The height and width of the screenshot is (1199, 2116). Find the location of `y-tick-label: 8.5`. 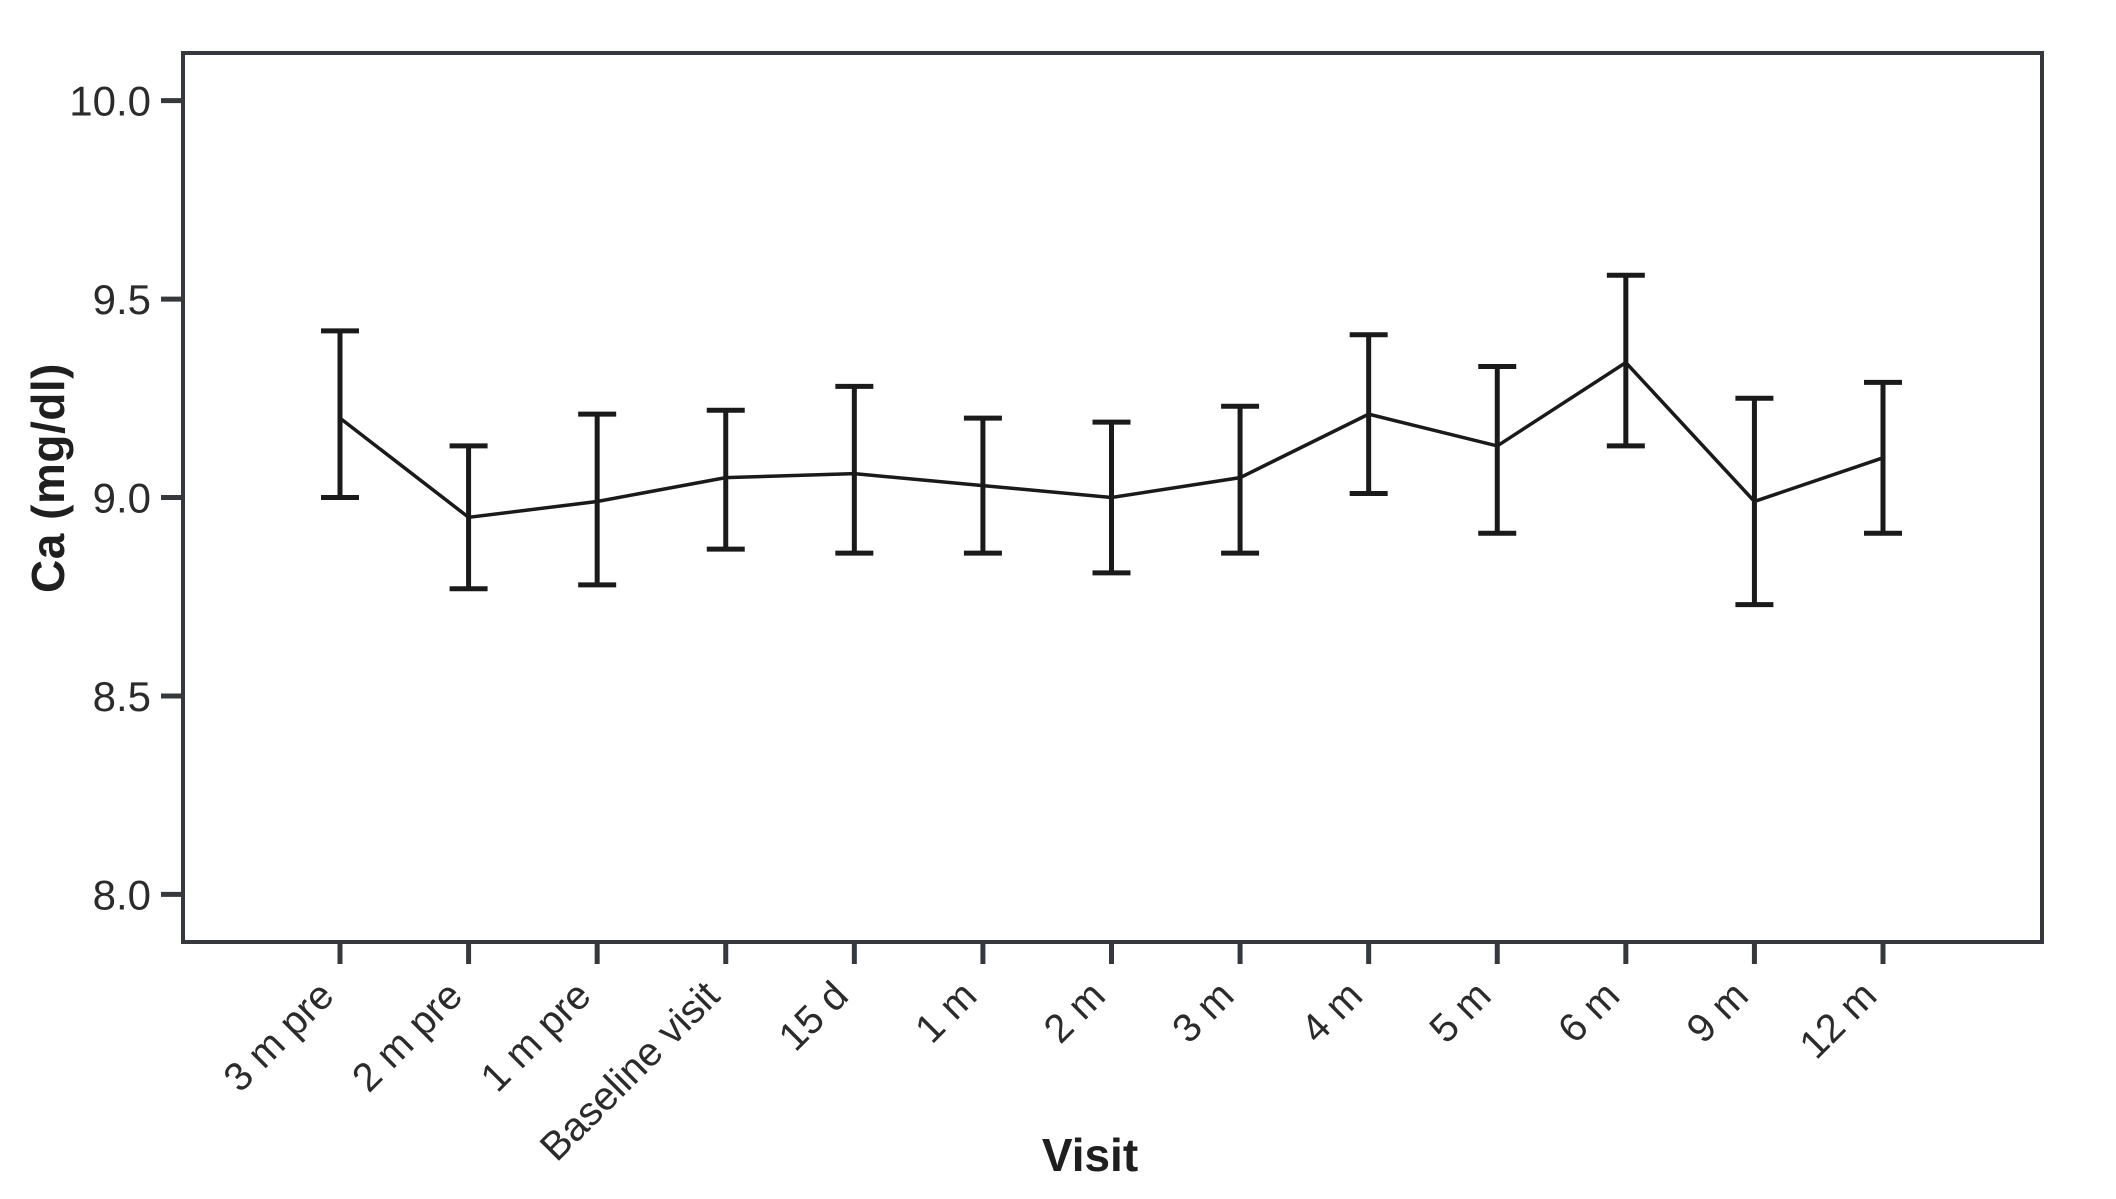

y-tick-label: 8.5 is located at coordinates (122, 696).